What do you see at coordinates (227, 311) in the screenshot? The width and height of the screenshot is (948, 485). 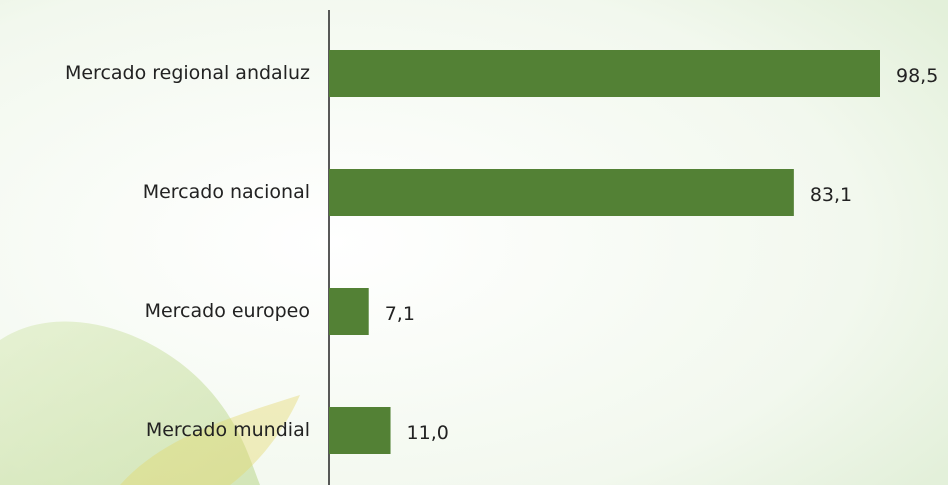 I see `y-tick-label: Mercado europeo` at bounding box center [227, 311].